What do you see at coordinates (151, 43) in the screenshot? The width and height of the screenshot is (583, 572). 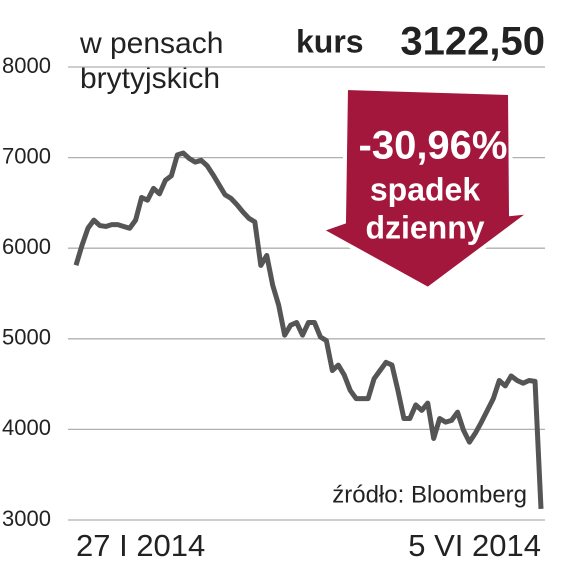 I see `unit-label: w pensach` at bounding box center [151, 43].